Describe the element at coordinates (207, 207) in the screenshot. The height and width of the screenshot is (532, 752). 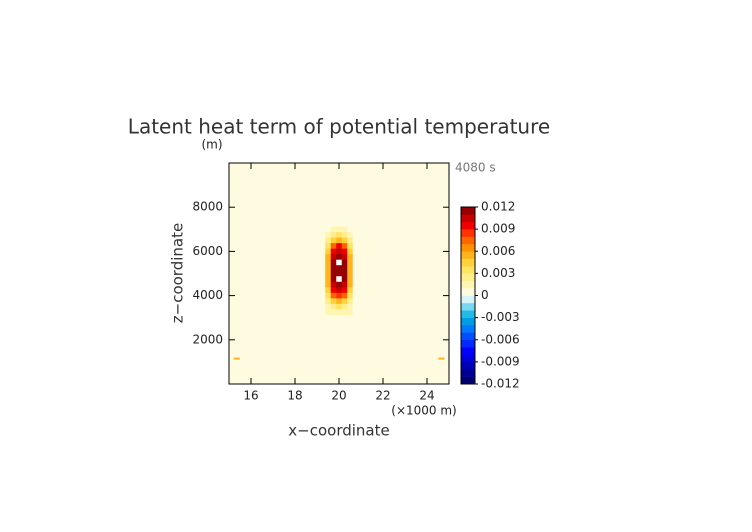
I see `y-tick-label: 8000` at that location.